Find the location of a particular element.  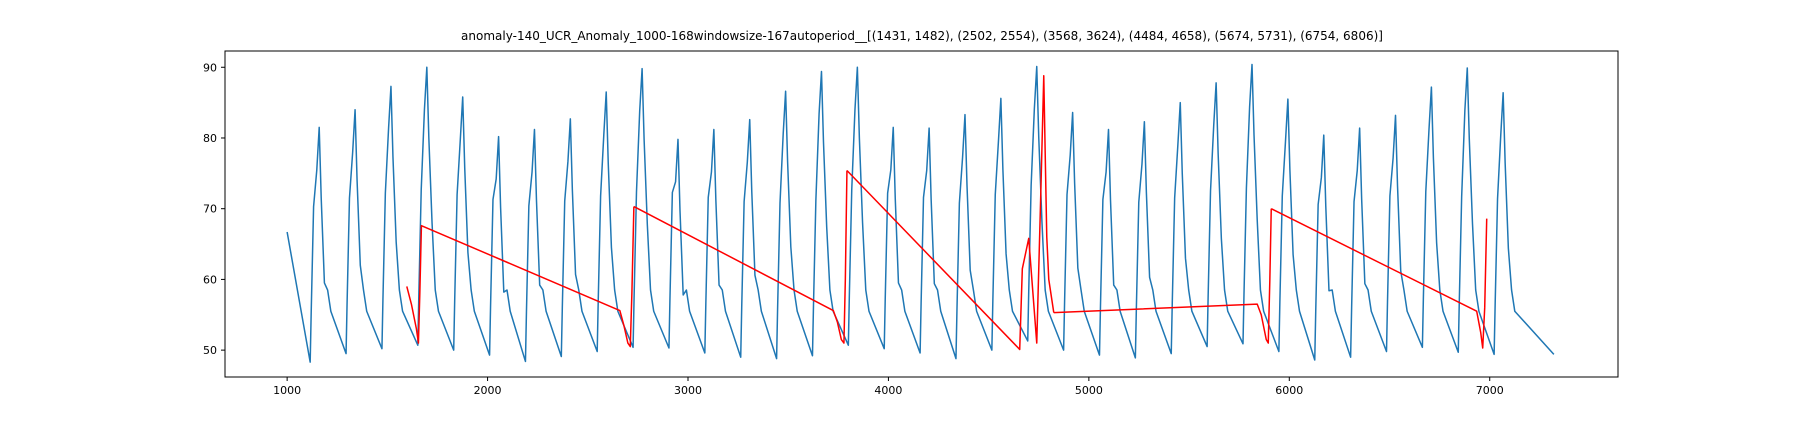

y-axis: 50 60 70 80 90 is located at coordinates (214, 209).